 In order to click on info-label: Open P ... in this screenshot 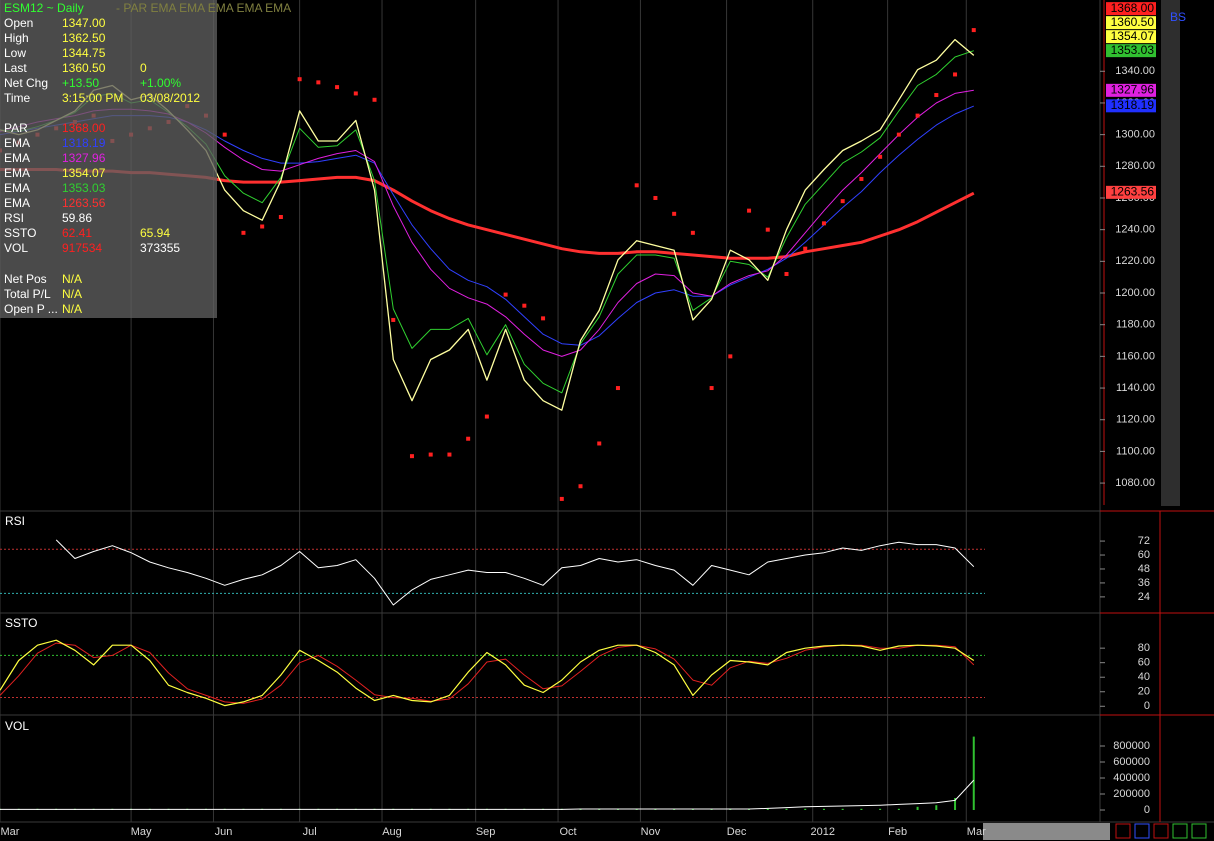, I will do `click(31, 309)`.